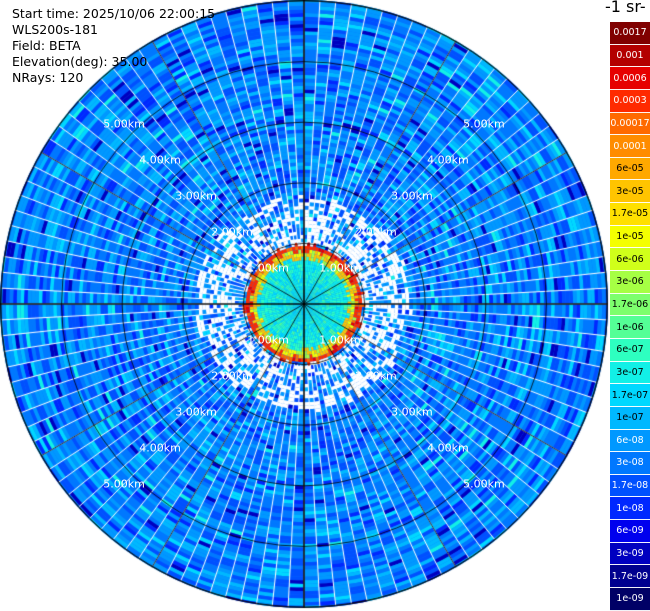  What do you see at coordinates (630, 531) in the screenshot?
I see `colorbar-bin: 6e-09` at bounding box center [630, 531].